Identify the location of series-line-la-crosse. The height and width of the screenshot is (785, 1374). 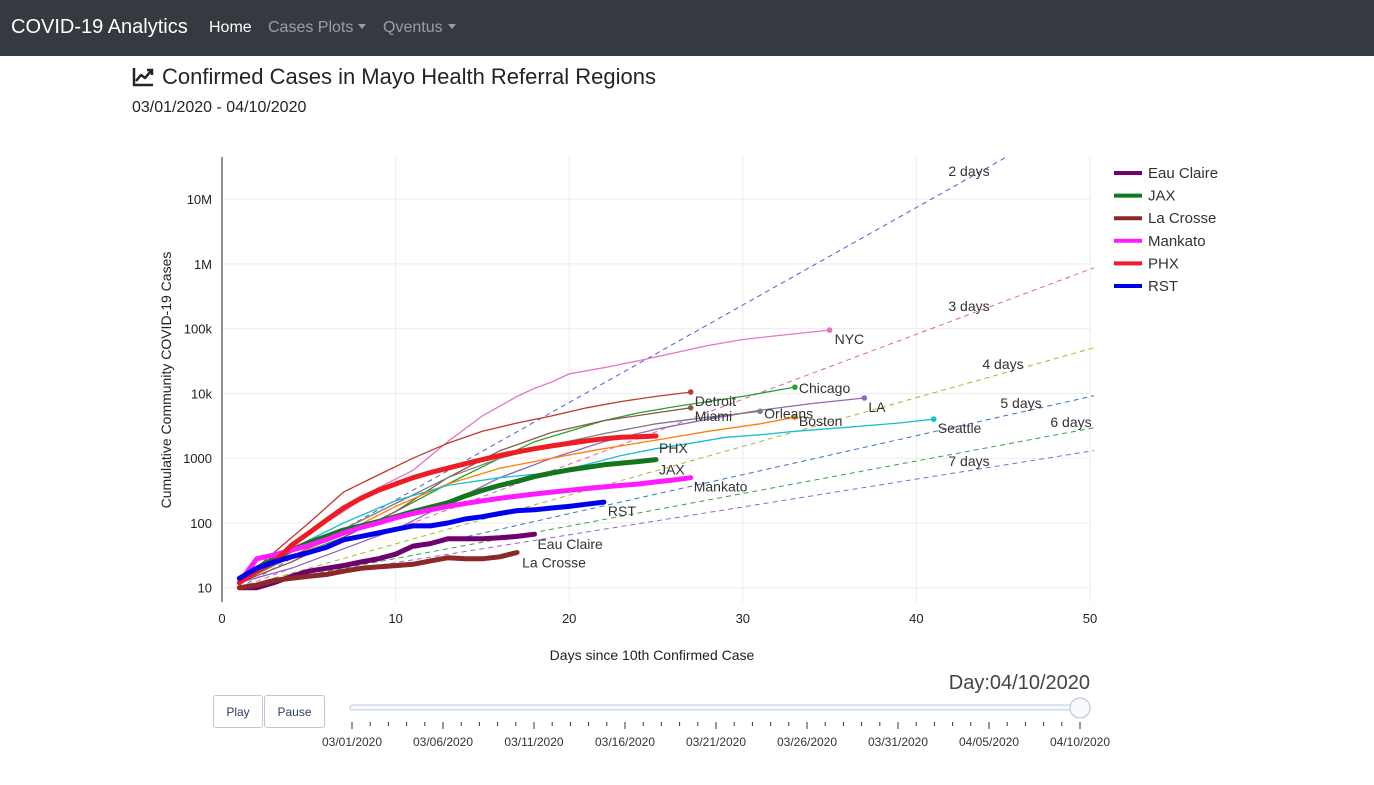
(378, 570).